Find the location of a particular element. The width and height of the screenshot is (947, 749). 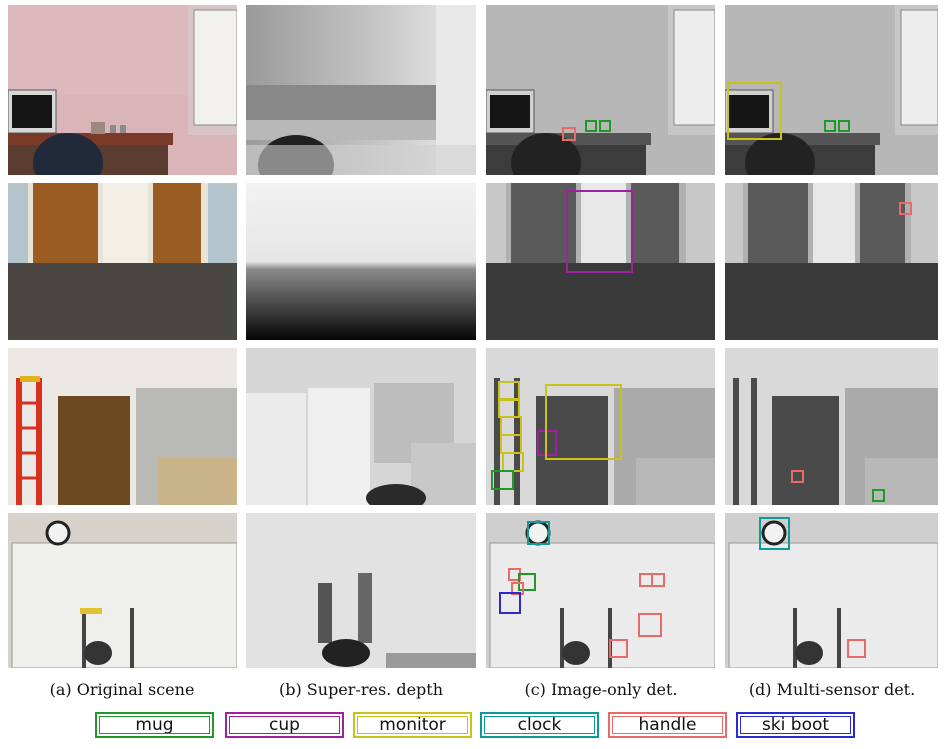

row2-depth is located at coordinates (361, 261).